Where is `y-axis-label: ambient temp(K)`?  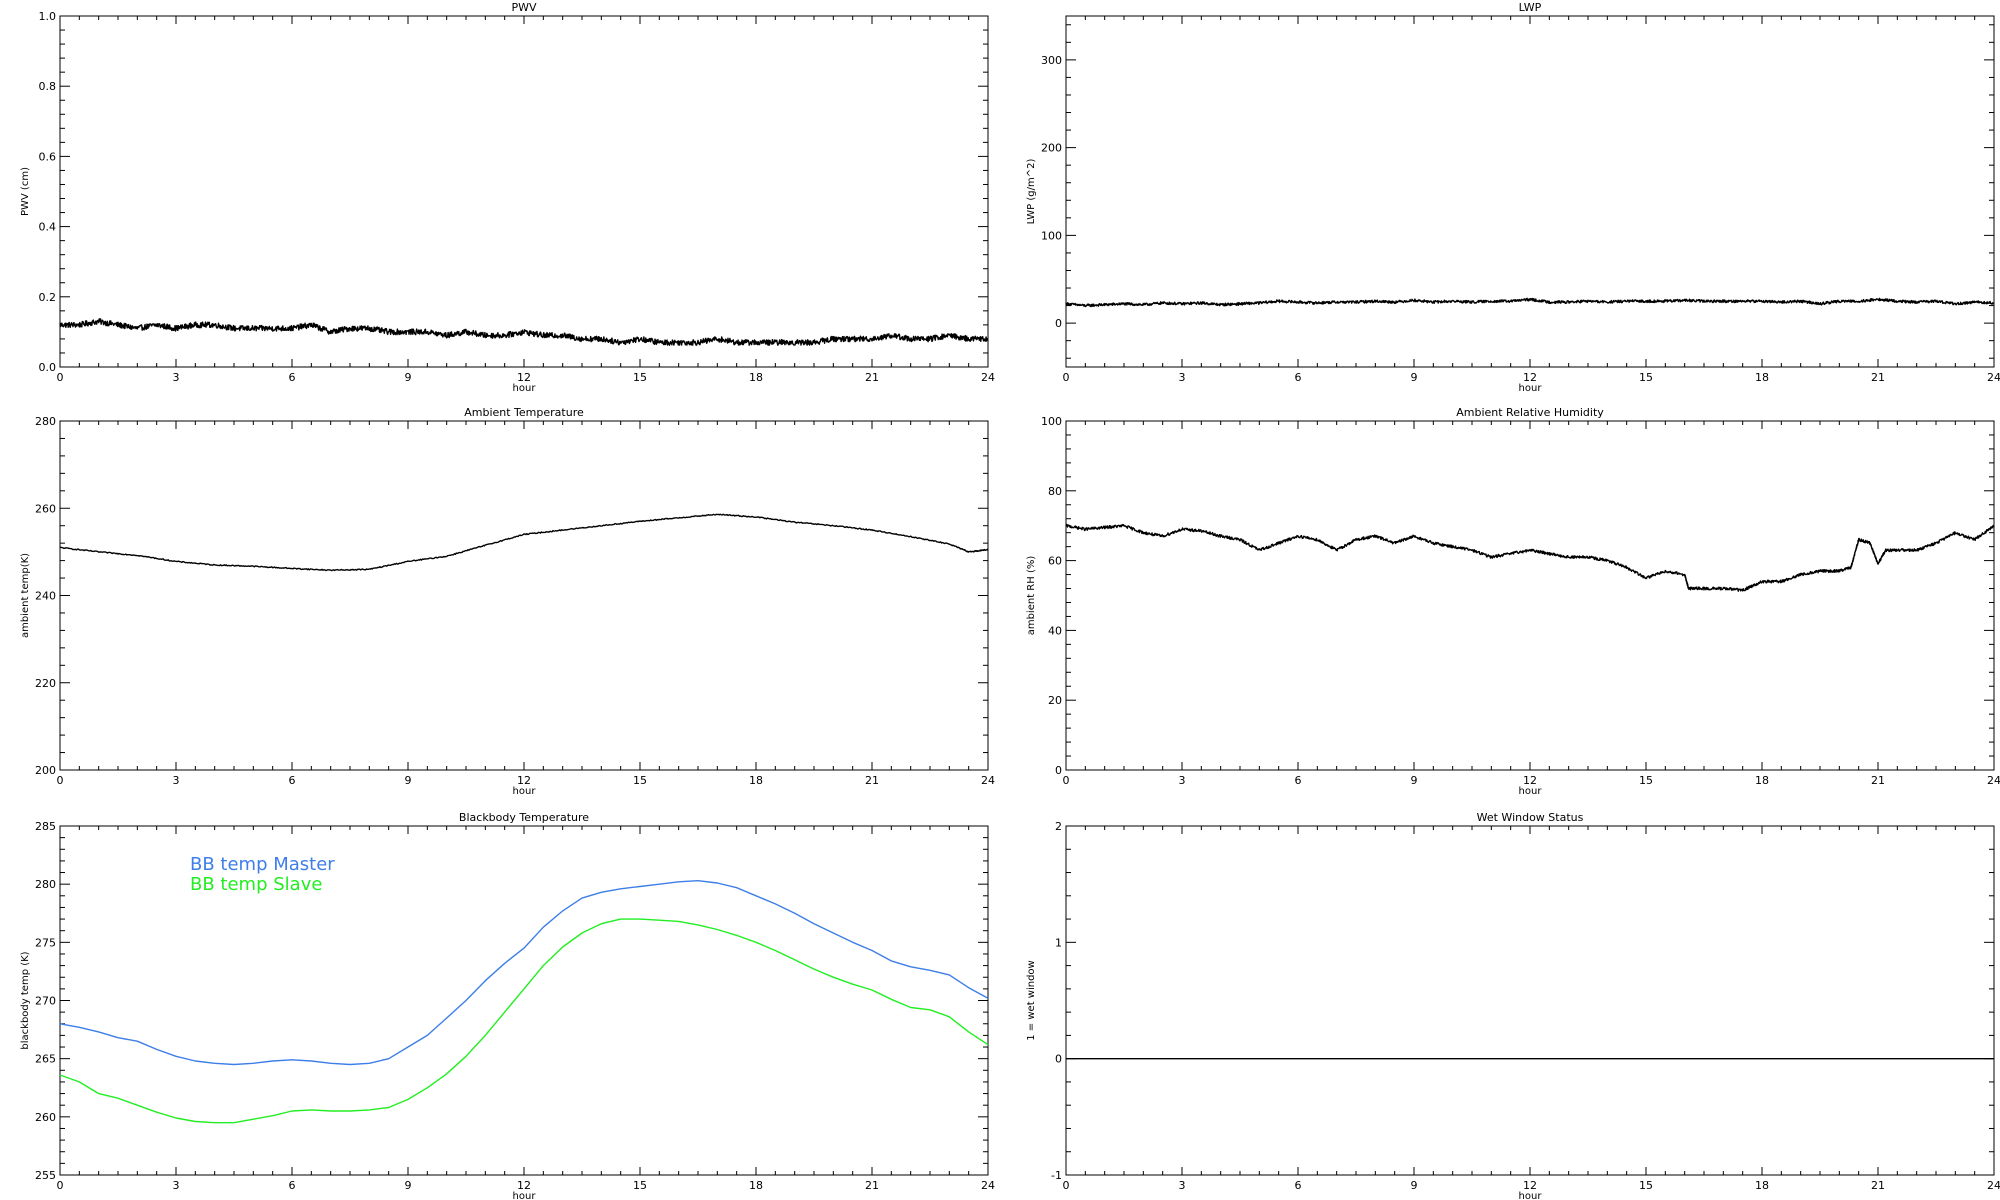
y-axis-label: ambient temp(K) is located at coordinates (25, 595).